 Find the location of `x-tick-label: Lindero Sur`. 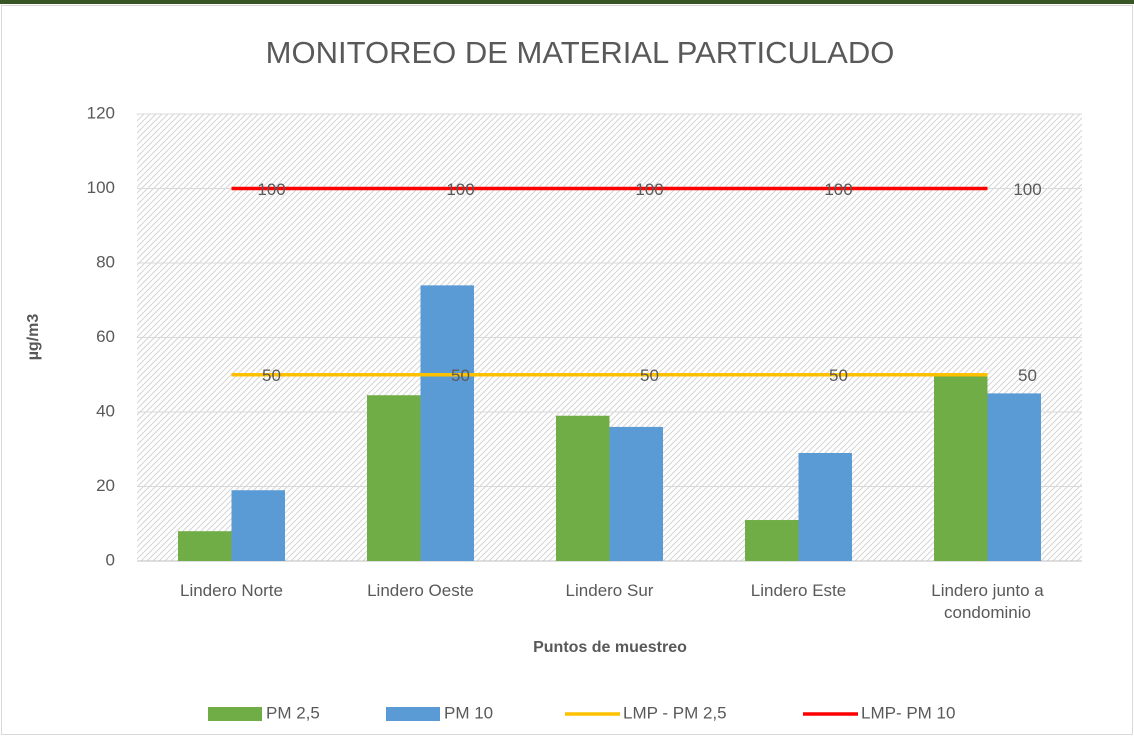

x-tick-label: Lindero Sur is located at coordinates (609, 590).